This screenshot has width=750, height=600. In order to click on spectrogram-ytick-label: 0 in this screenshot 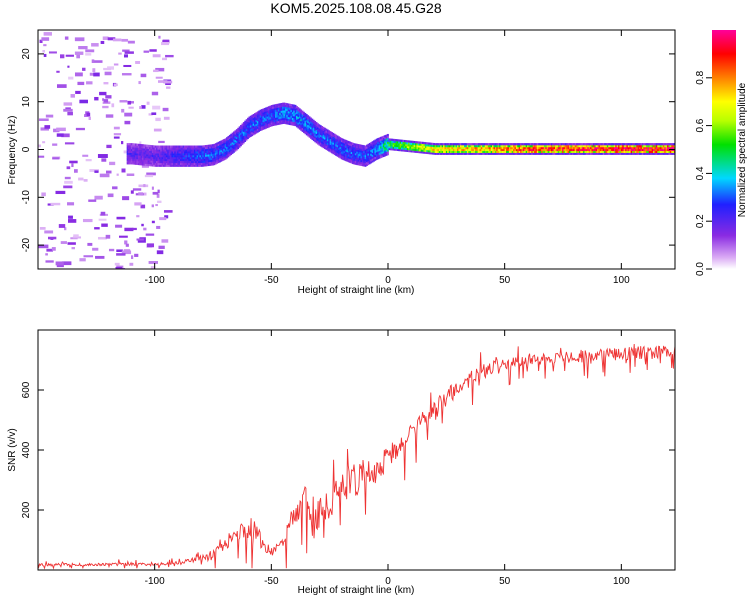, I will do `click(26, 149)`.